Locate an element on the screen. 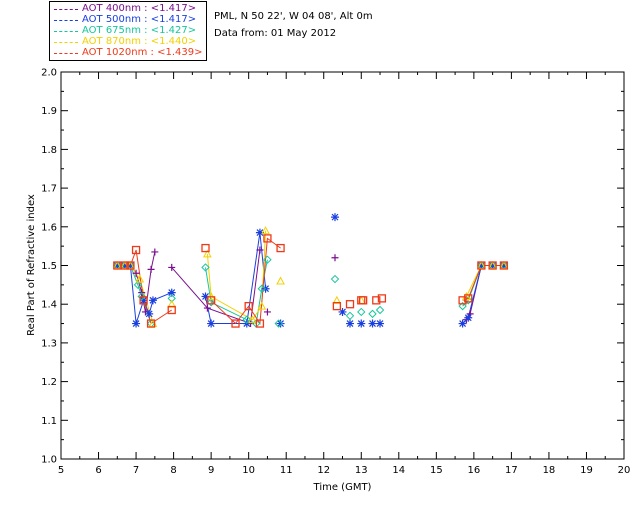 The image size is (640, 512). x-tick-label: 8 is located at coordinates (173, 470).